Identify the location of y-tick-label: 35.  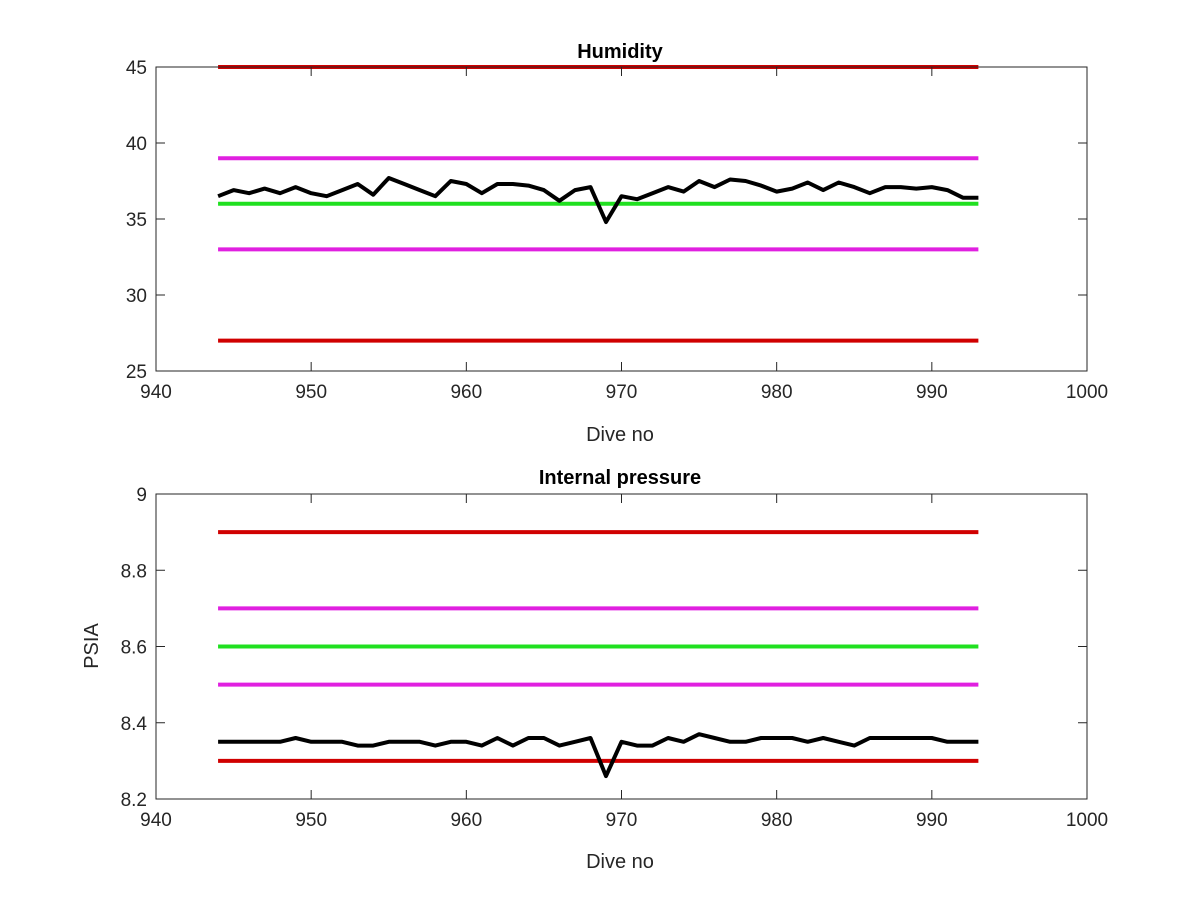
(136, 220).